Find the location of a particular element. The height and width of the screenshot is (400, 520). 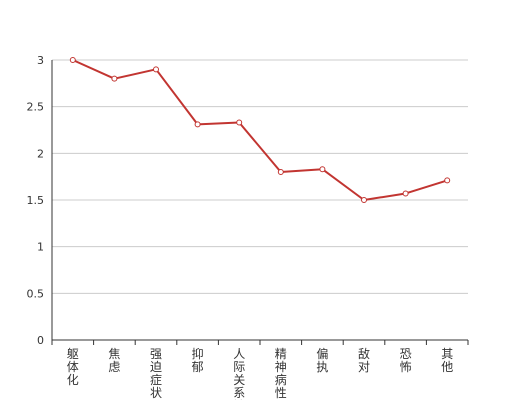

y-axis: 0 0.5 1 1.5 2 2.5 3 is located at coordinates (40, 200).